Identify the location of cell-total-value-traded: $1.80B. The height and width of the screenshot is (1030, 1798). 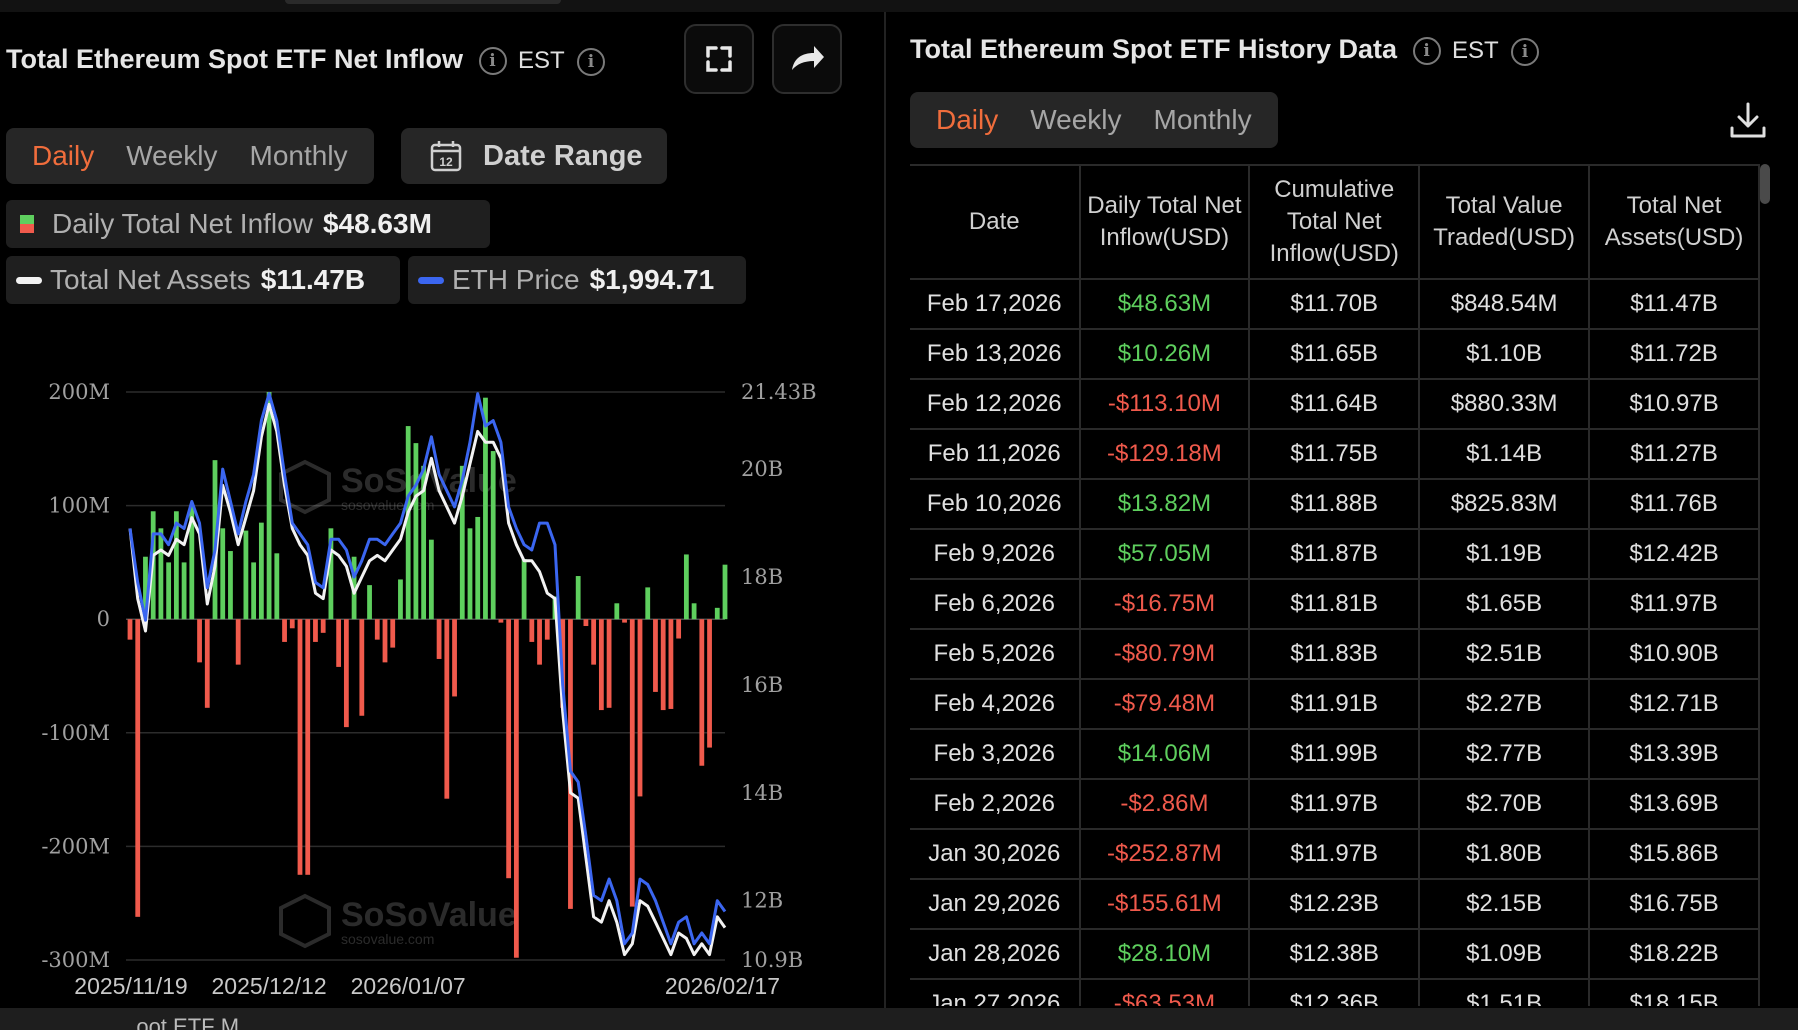
(1504, 854).